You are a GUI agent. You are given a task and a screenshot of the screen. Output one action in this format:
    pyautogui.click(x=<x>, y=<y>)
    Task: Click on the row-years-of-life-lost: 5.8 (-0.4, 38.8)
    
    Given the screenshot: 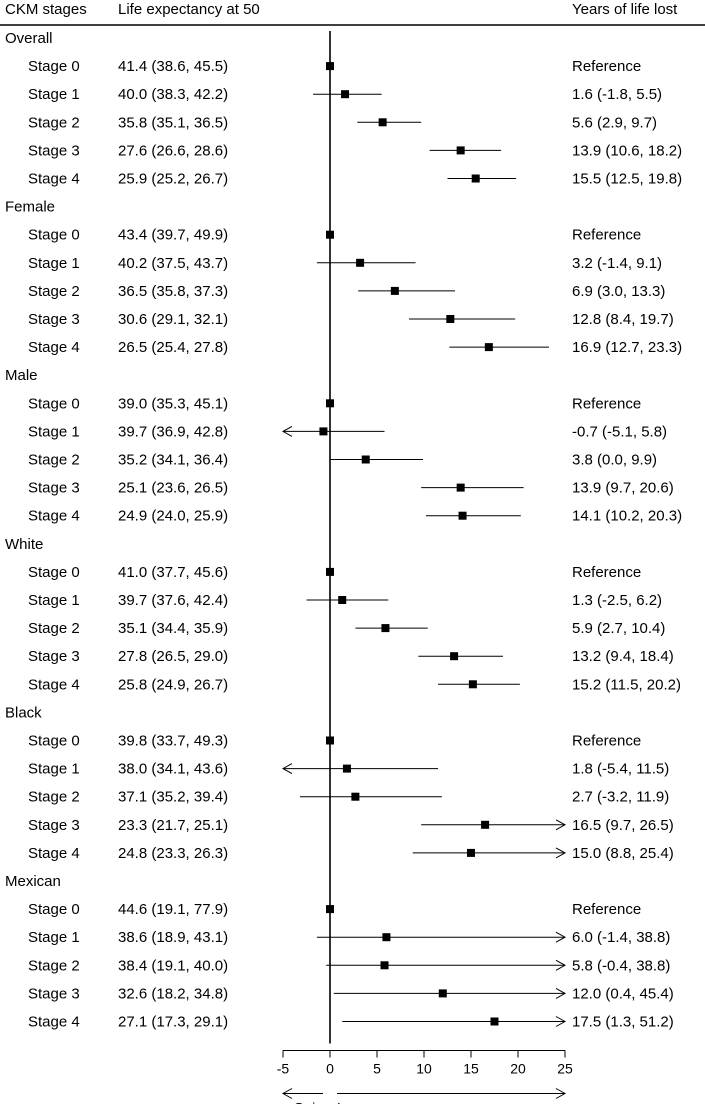 What is the action you would take?
    pyautogui.click(x=621, y=965)
    